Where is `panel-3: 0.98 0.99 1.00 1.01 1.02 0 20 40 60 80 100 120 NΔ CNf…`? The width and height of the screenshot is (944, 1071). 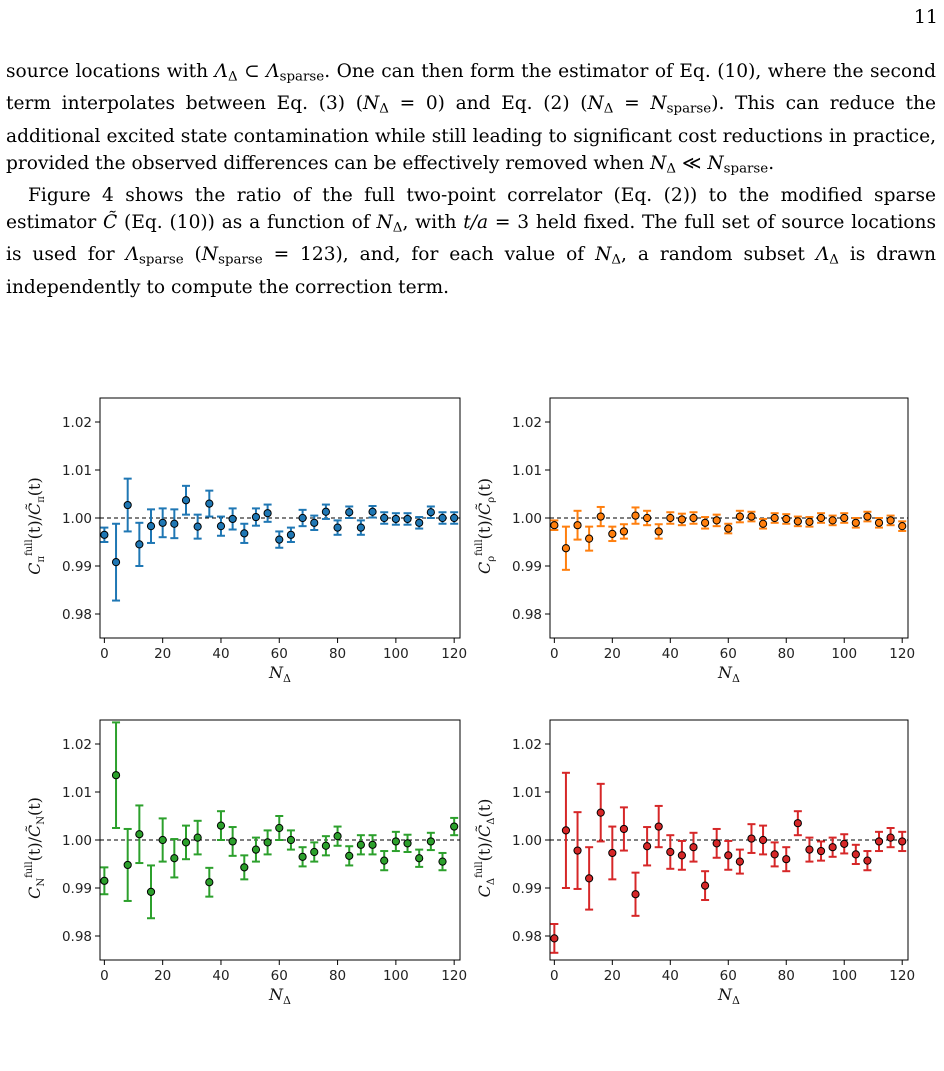 panel-3: 0.98 0.99 1.00 1.01 1.02 0 20 40 60 80 100 120 NΔ CNf… is located at coordinates (245, 863).